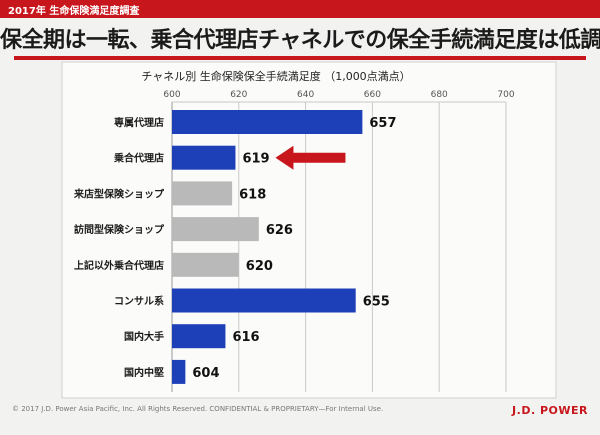  What do you see at coordinates (300, 40) in the screenshot?
I see `page-title: 保全期は一転、乗合代理店チャネルでの保全手続満足度は低調` at bounding box center [300, 40].